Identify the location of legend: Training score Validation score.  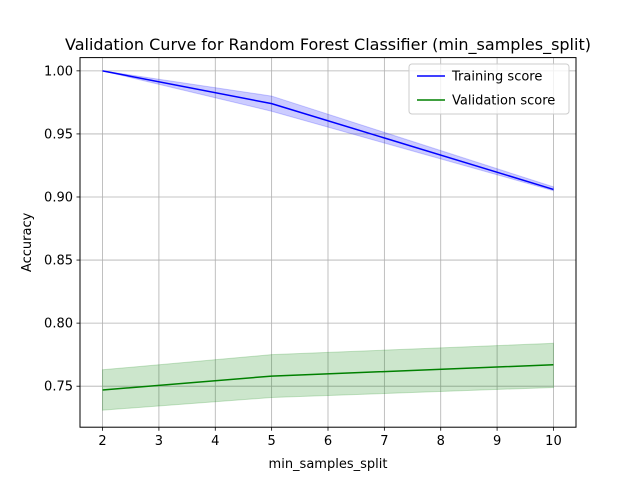
(489, 89).